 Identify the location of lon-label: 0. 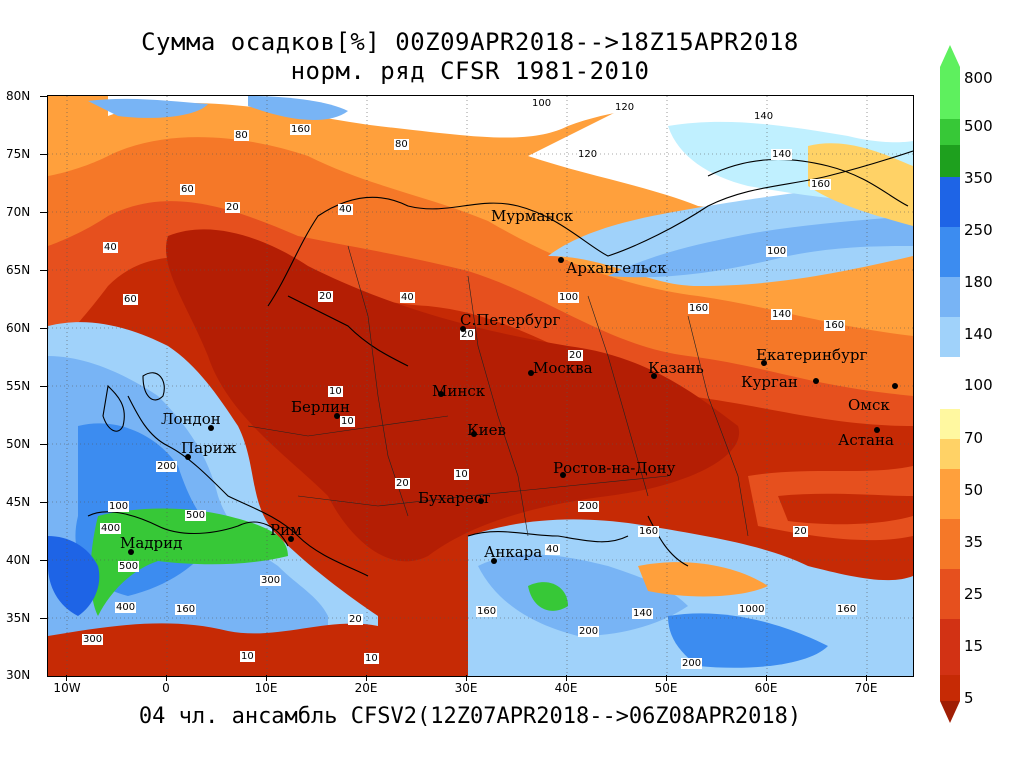
(166, 688).